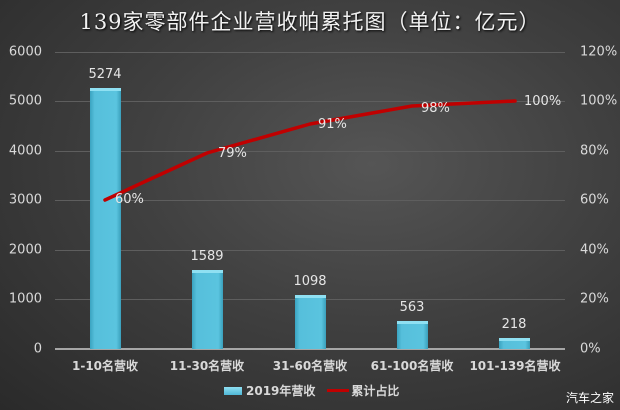 The image size is (620, 410). What do you see at coordinates (375, 391) in the screenshot?
I see `legend-line-label: 累计占比` at bounding box center [375, 391].